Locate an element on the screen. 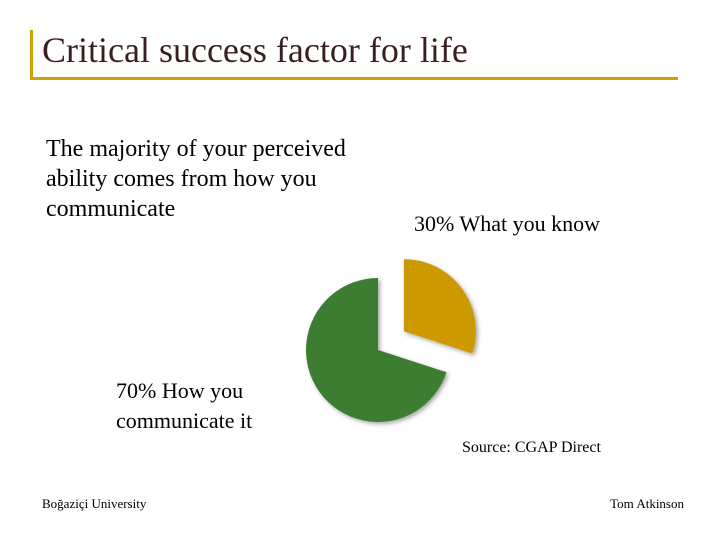 The image size is (720, 540). title-underline is located at coordinates (354, 78).